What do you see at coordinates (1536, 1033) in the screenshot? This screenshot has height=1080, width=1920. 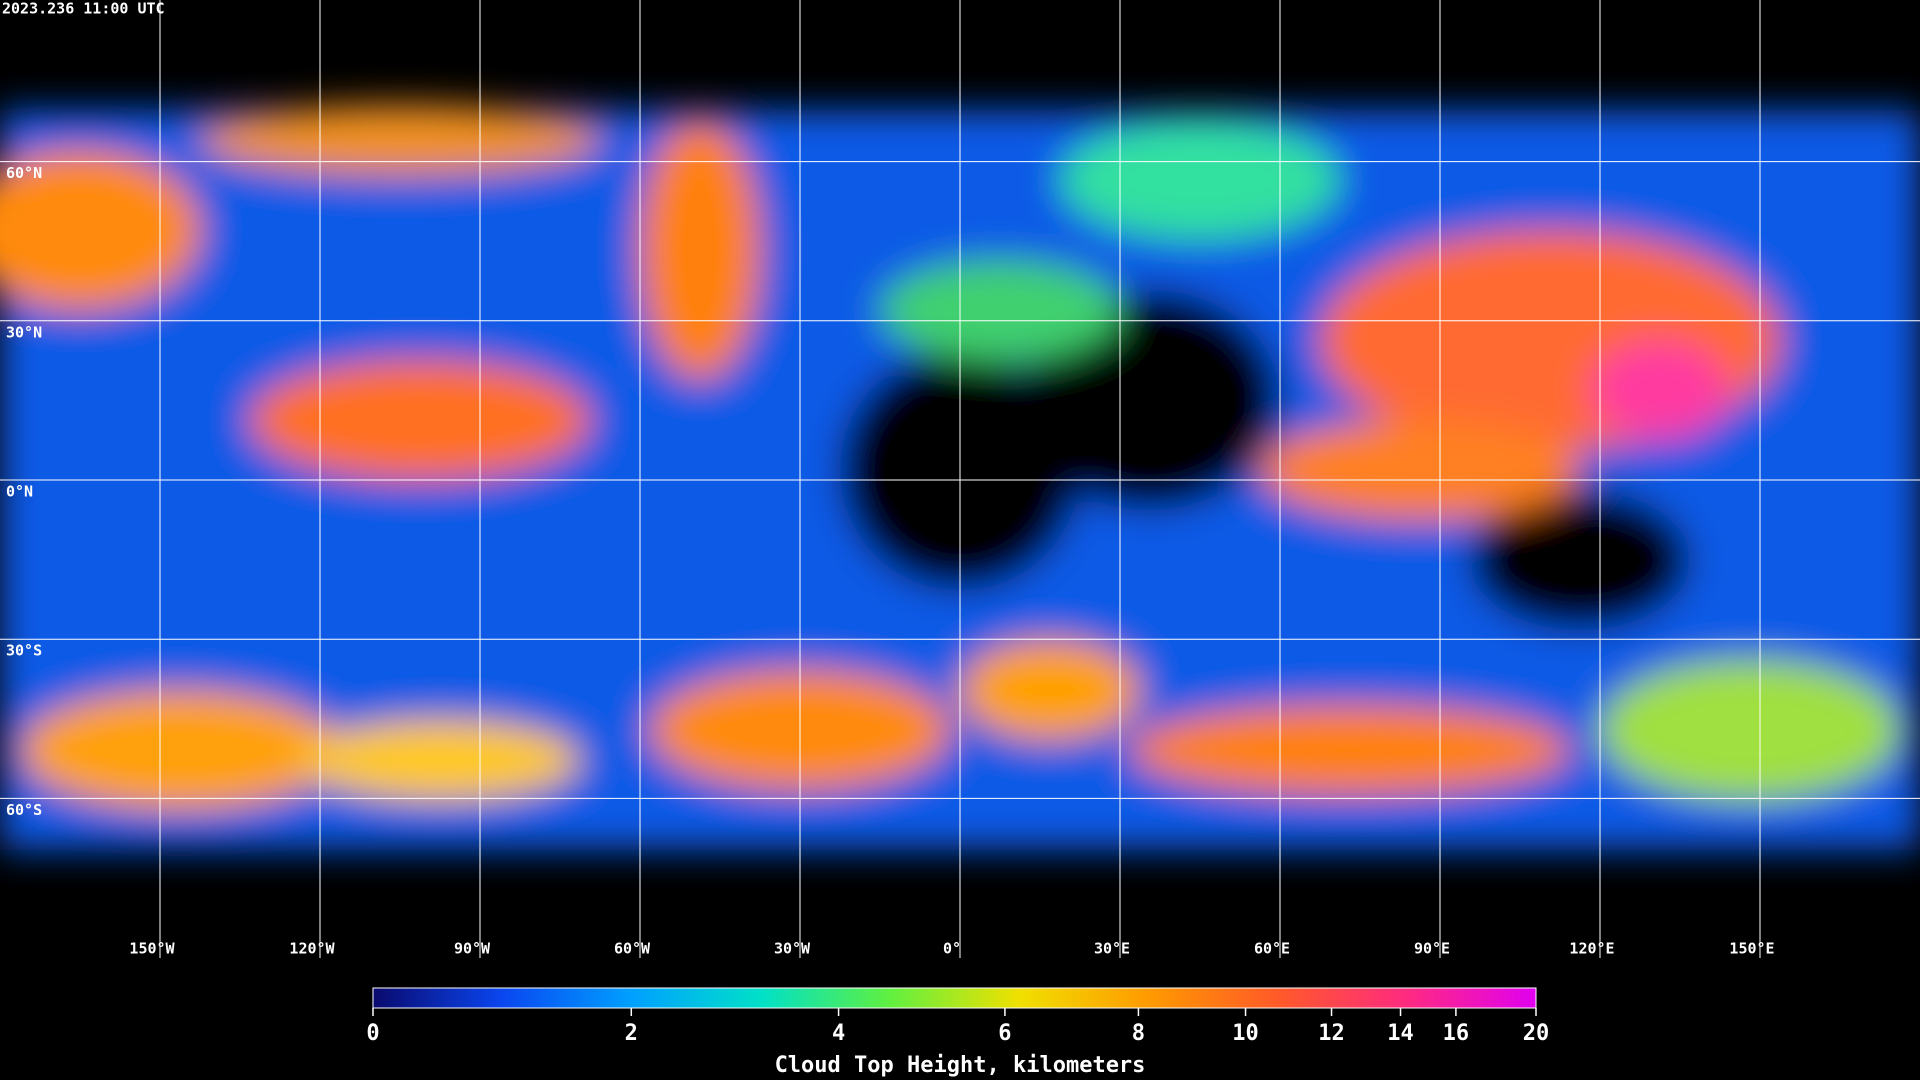 I see `colorbar-tick-label: 20` at bounding box center [1536, 1033].